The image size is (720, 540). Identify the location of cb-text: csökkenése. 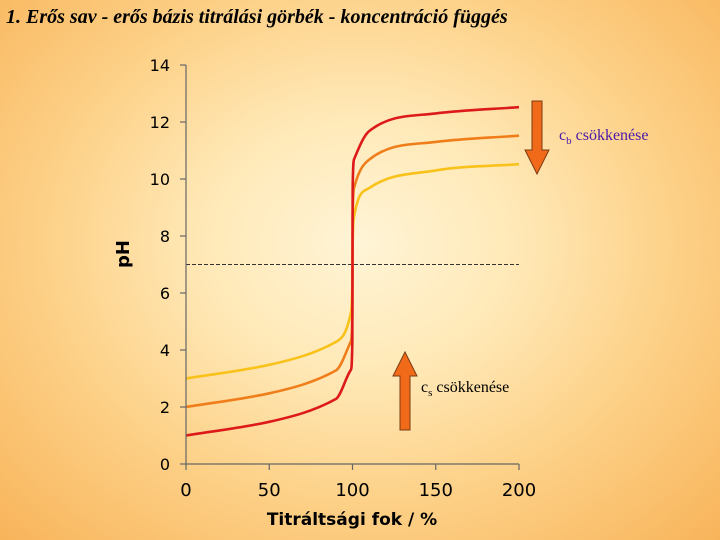
(610, 135).